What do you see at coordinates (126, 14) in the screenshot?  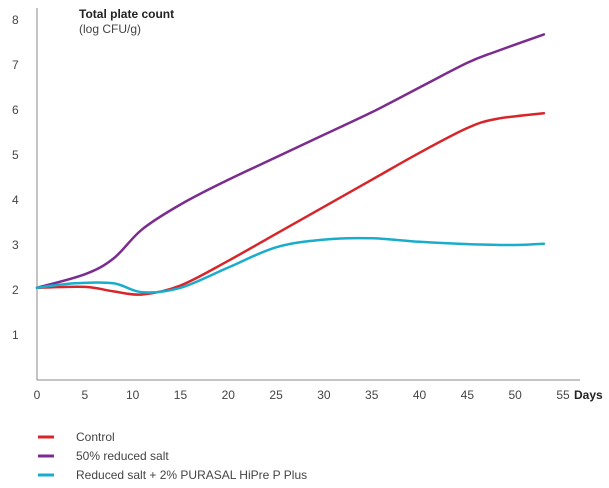 I see `chart-title: Total plate count` at bounding box center [126, 14].